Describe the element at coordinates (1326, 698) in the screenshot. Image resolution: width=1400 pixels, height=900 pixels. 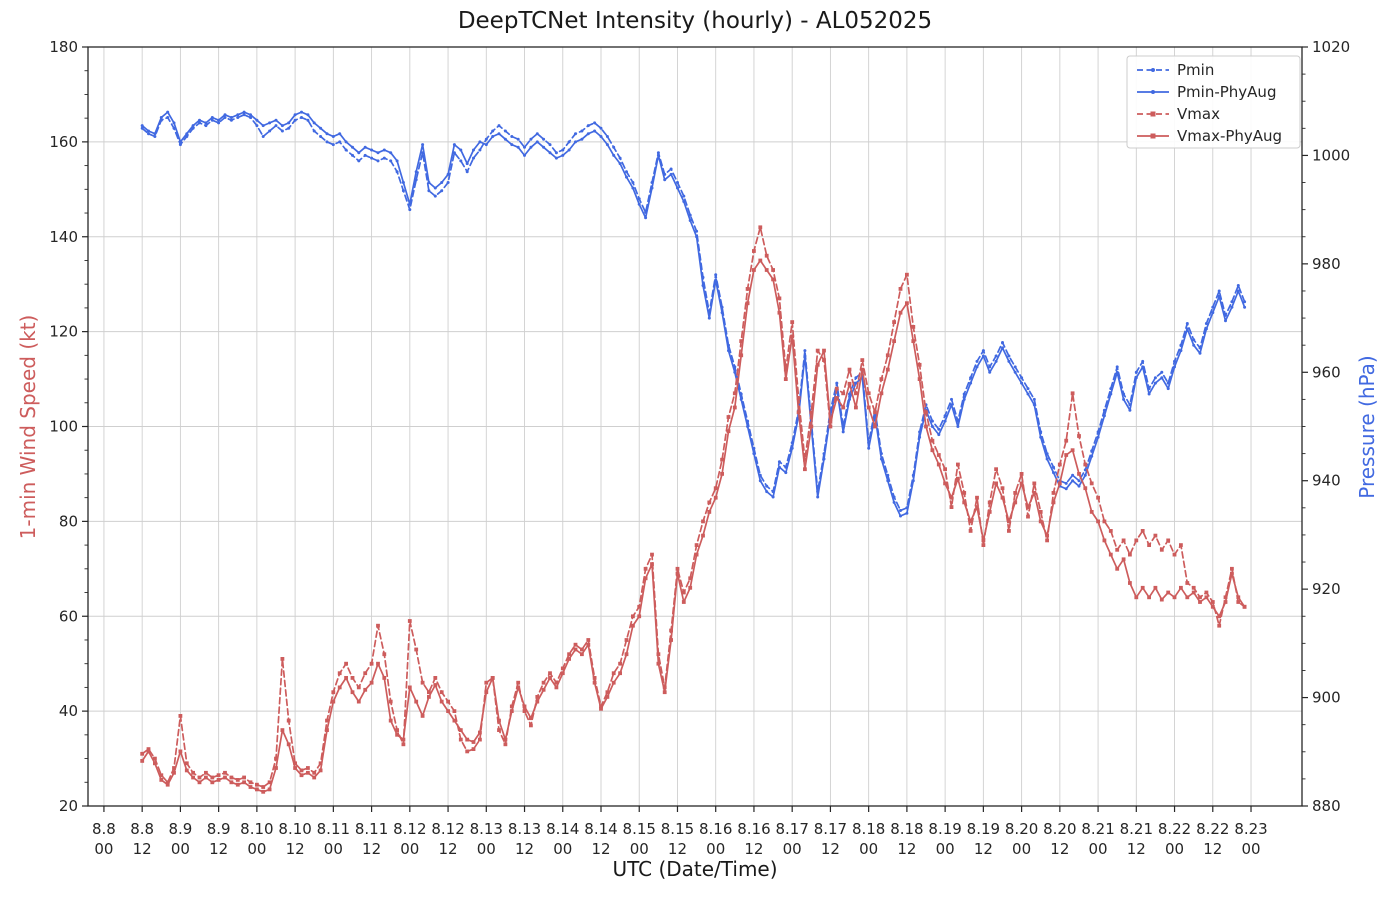
I see `svg-text: 900` at that location.